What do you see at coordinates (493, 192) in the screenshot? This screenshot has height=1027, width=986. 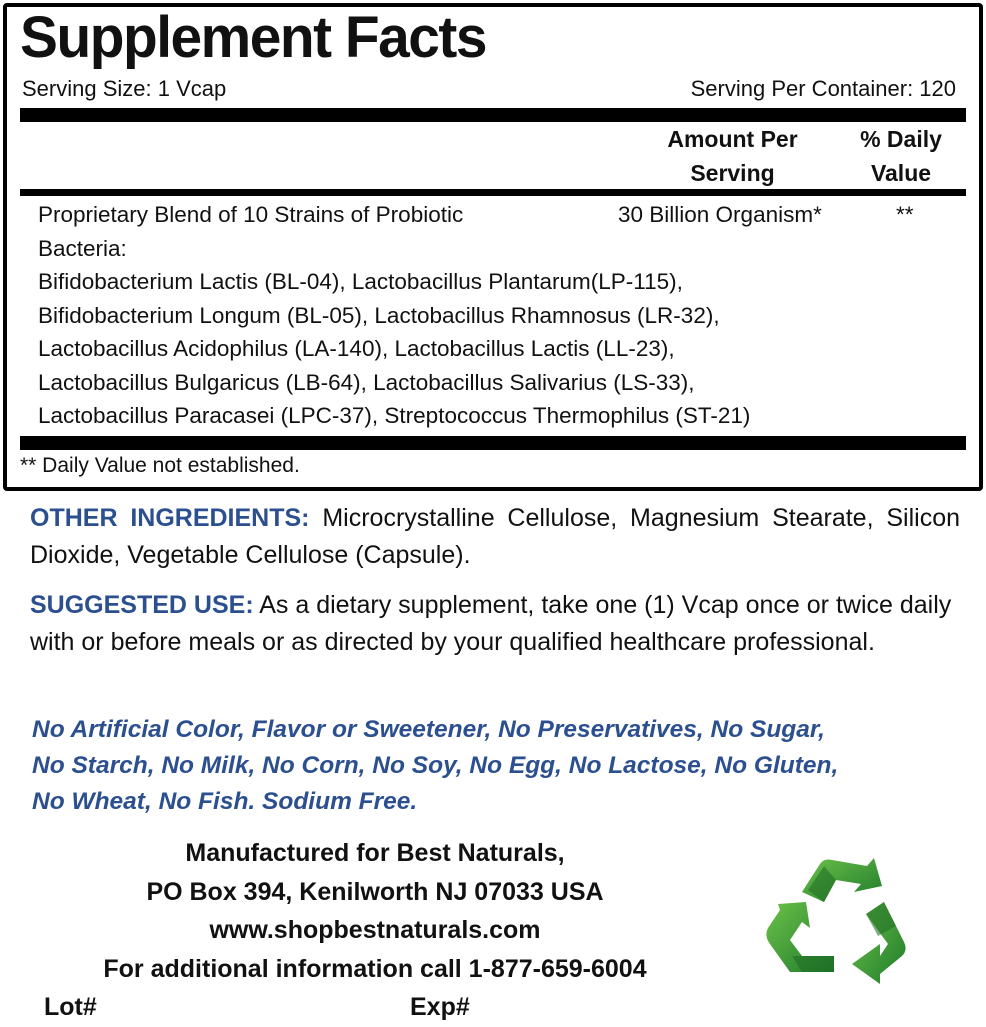 I see `thin-divider` at bounding box center [493, 192].